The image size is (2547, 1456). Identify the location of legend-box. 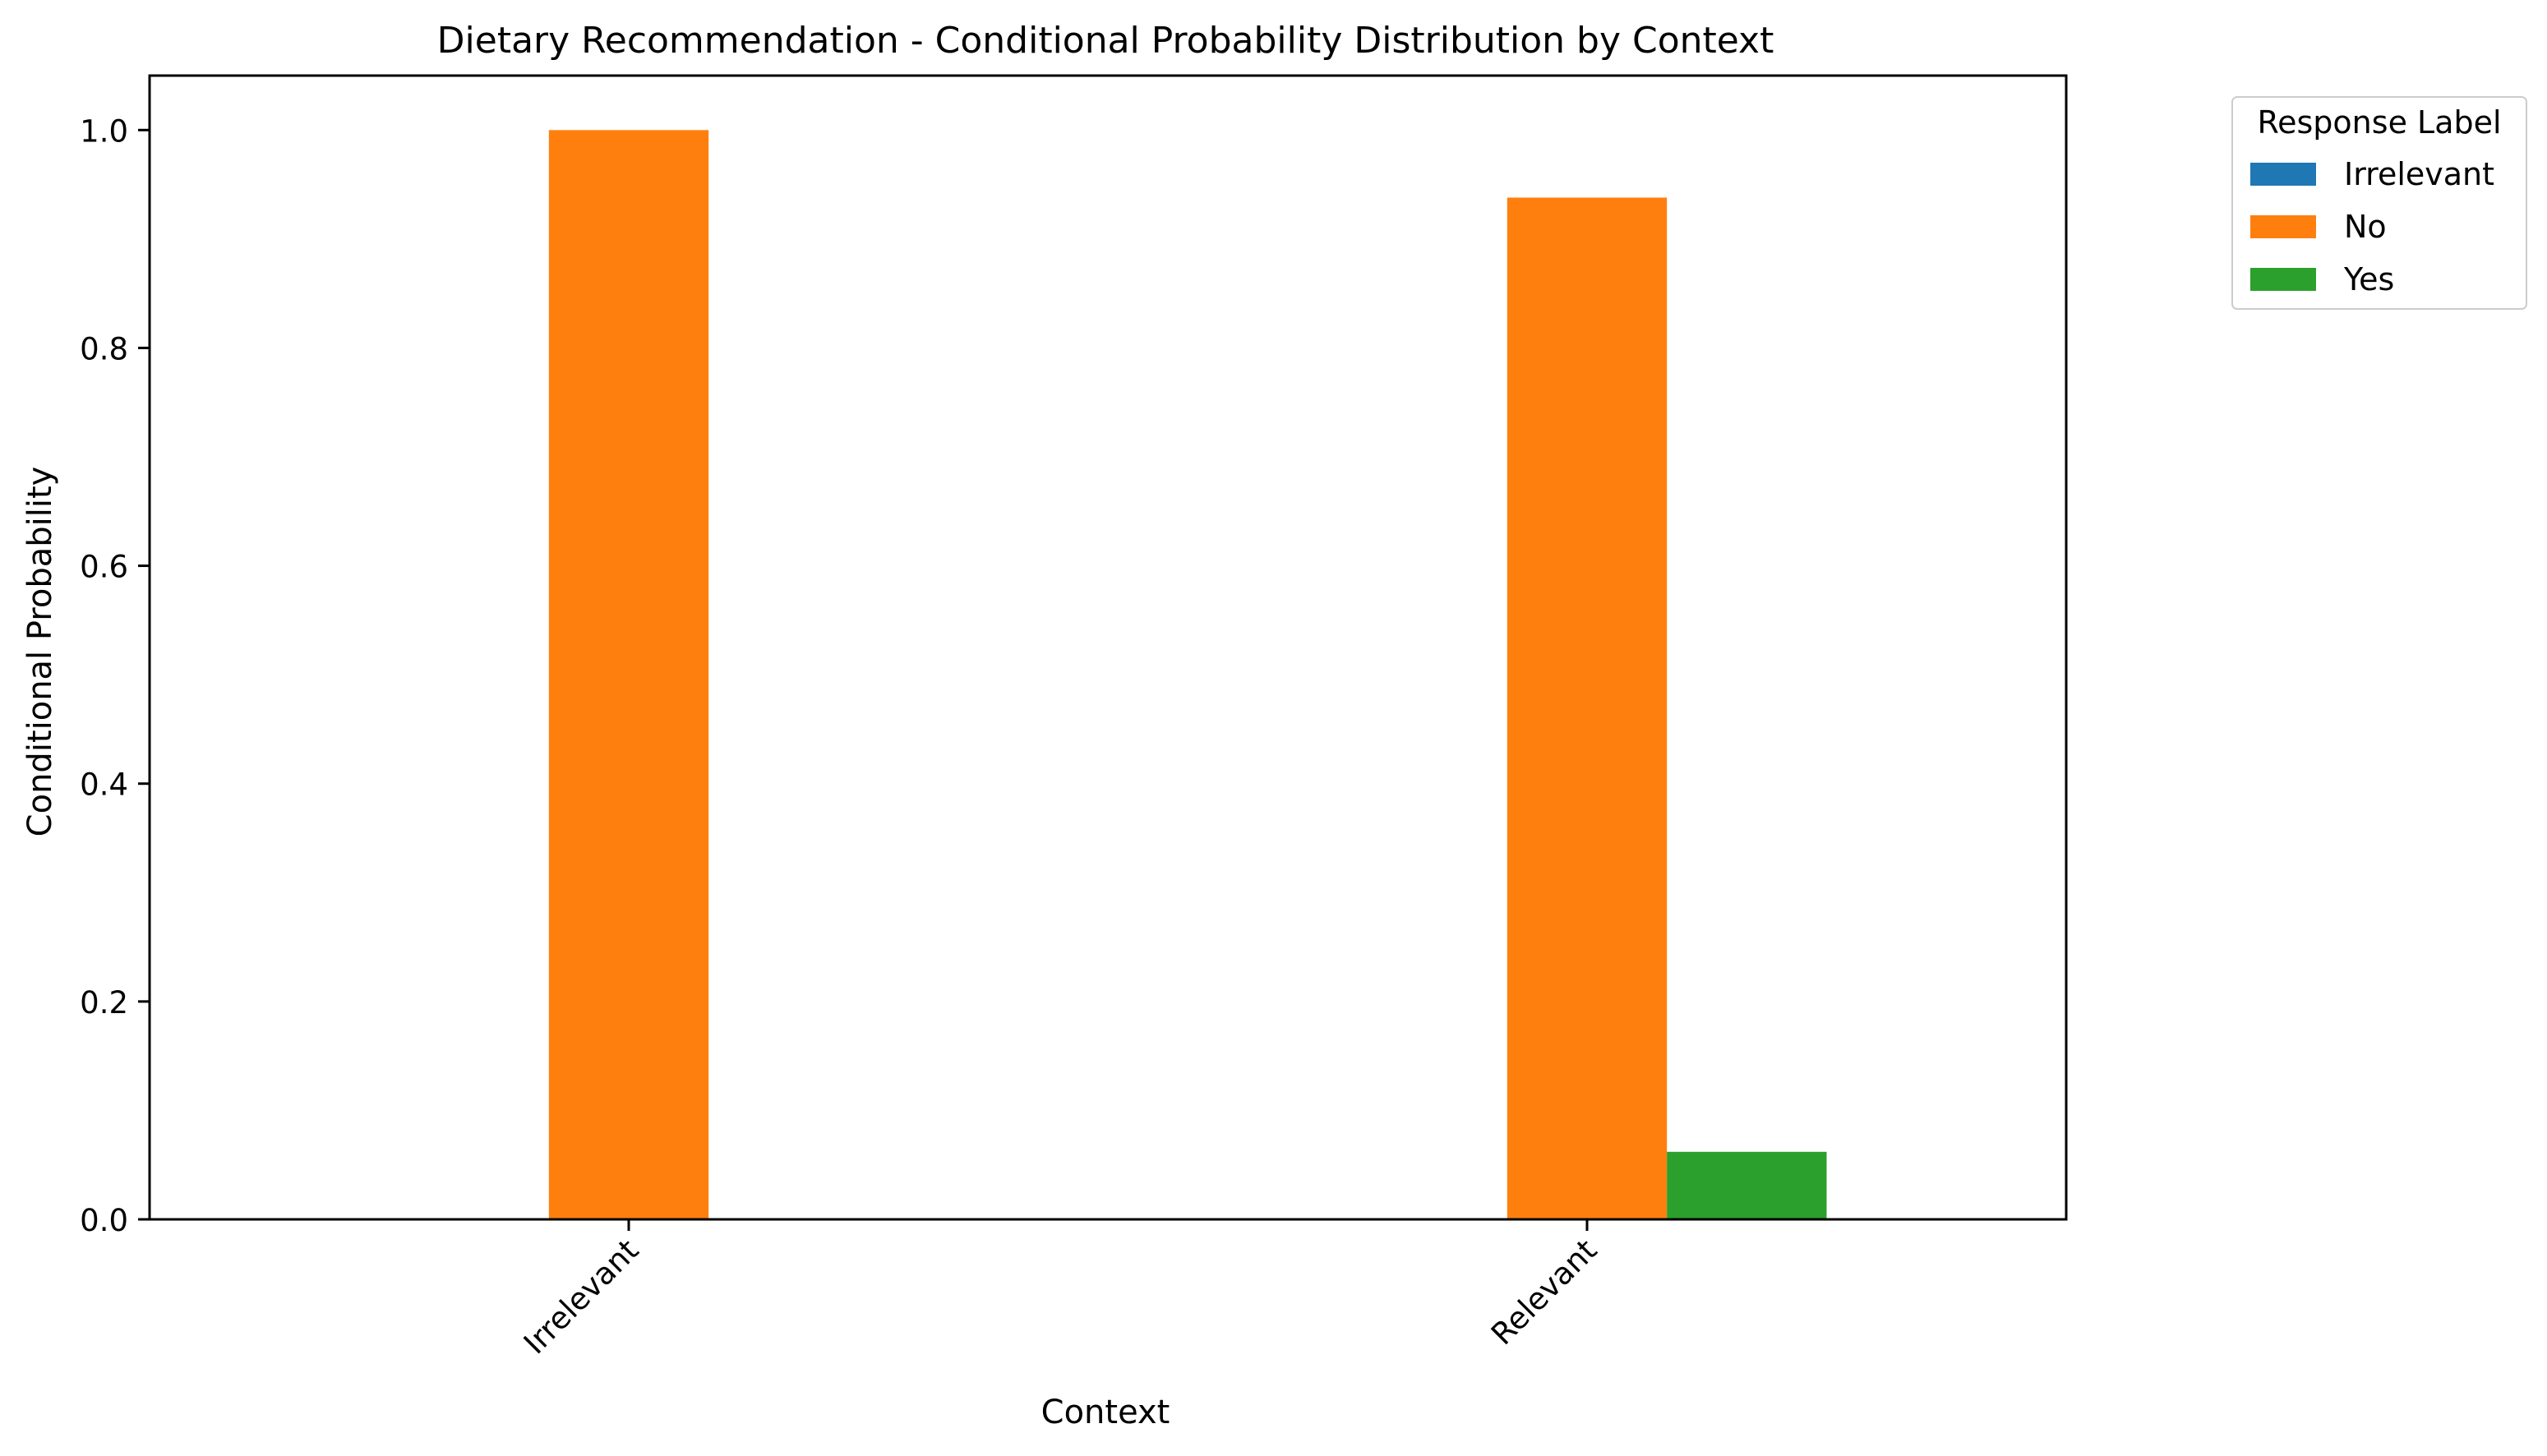
(2379, 203).